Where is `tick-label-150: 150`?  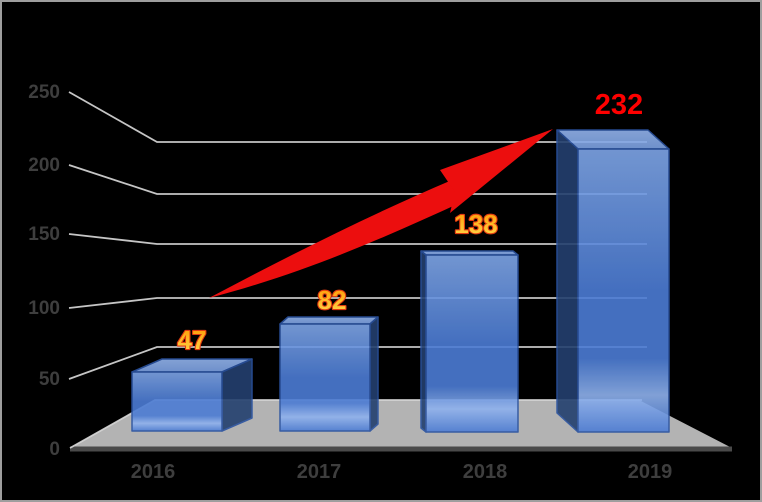
tick-label-150: 150 is located at coordinates (44, 234).